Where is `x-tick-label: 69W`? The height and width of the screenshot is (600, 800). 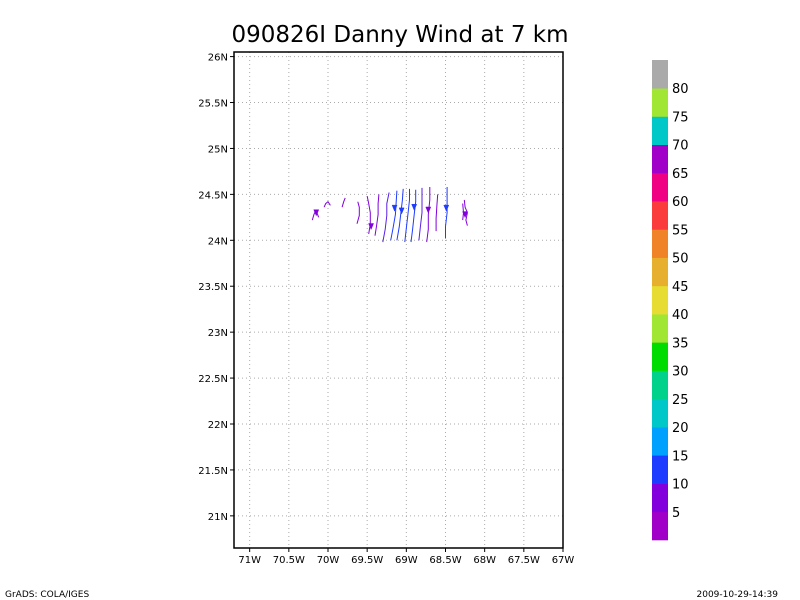
x-tick-label: 69W is located at coordinates (406, 560).